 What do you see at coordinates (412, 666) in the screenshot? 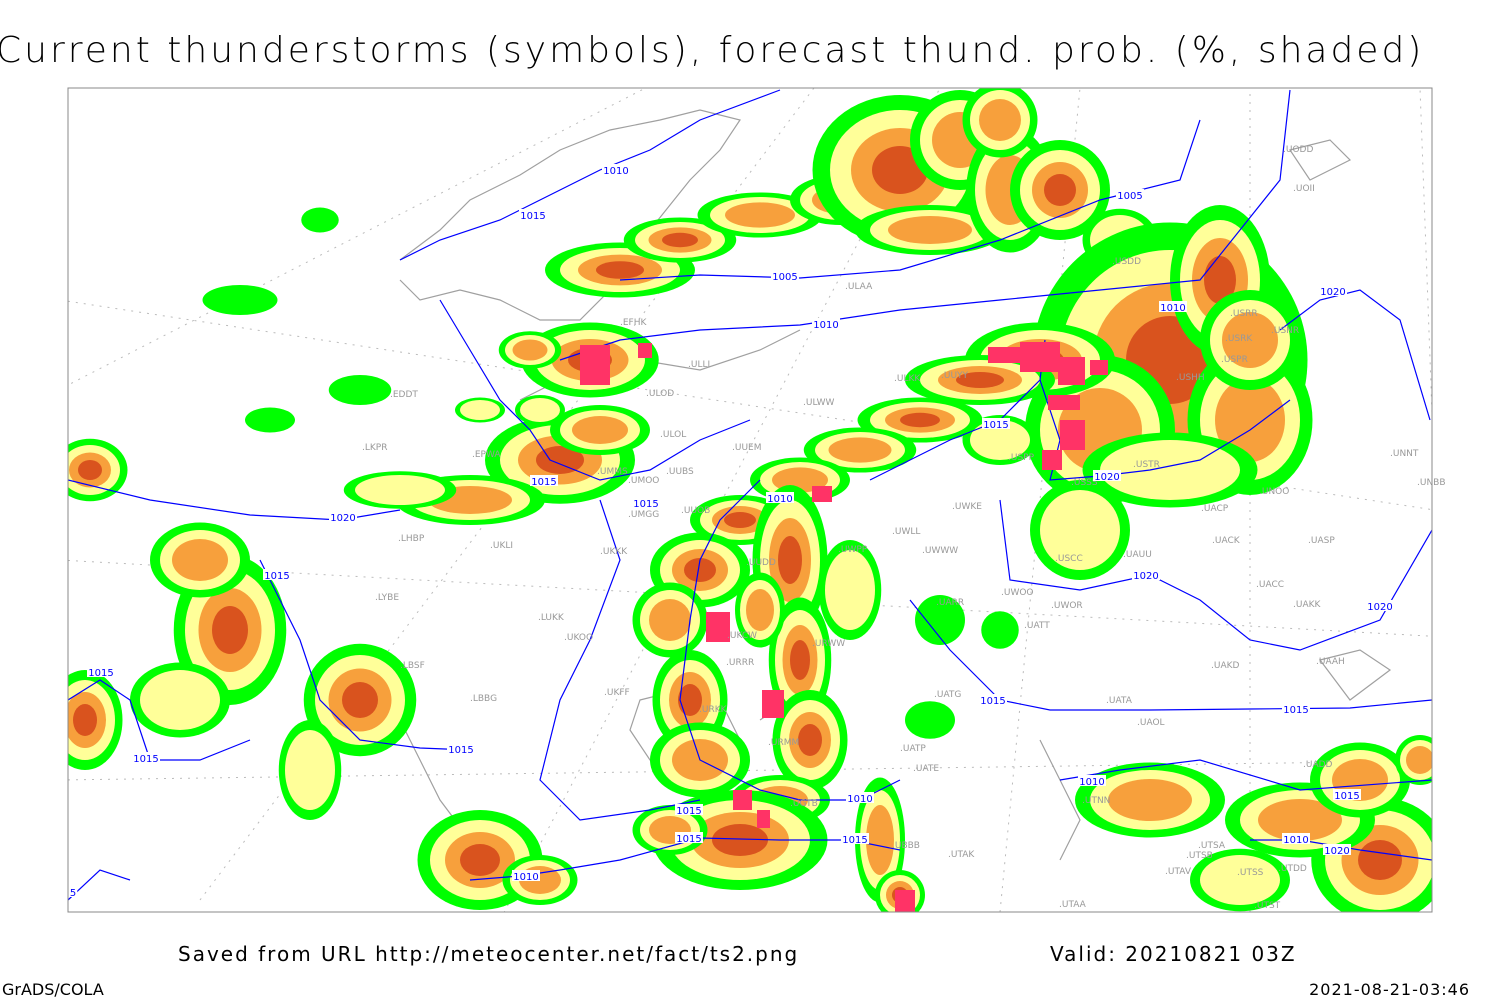
I see `station-label: .LBSF` at bounding box center [412, 666].